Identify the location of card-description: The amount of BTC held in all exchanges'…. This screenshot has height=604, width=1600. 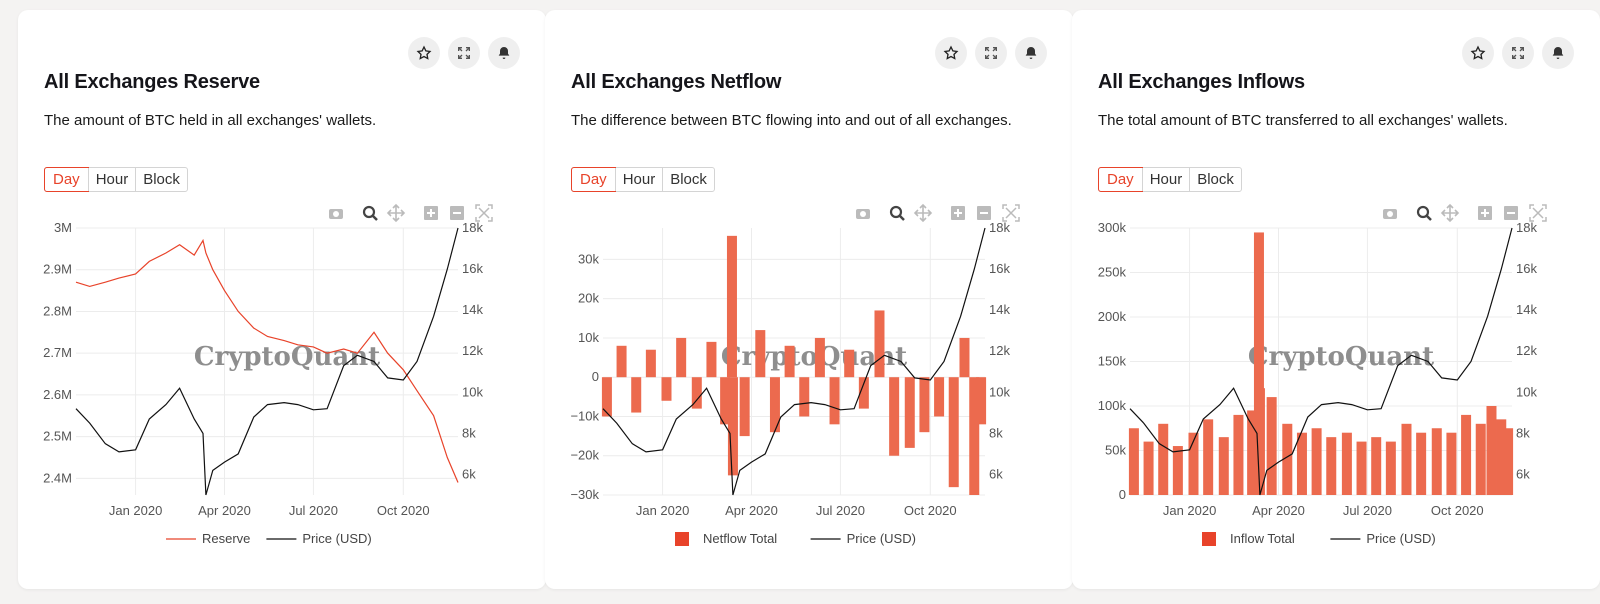
(210, 120).